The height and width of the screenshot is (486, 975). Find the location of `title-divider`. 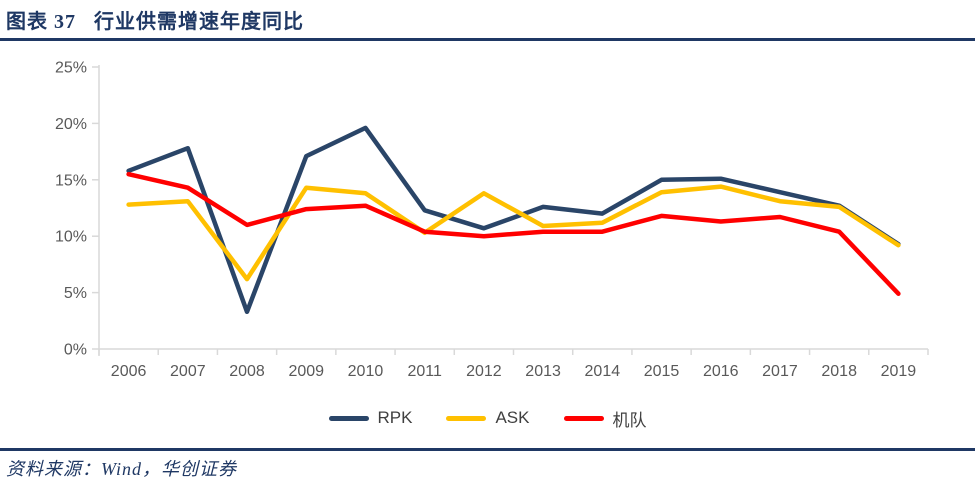

title-divider is located at coordinates (487, 39).